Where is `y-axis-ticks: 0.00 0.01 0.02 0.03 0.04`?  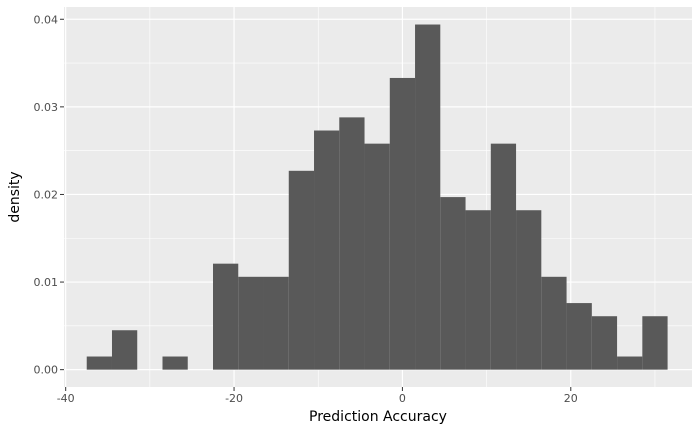 y-axis-ticks: 0.00 0.01 0.02 0.03 0.04 is located at coordinates (49, 195).